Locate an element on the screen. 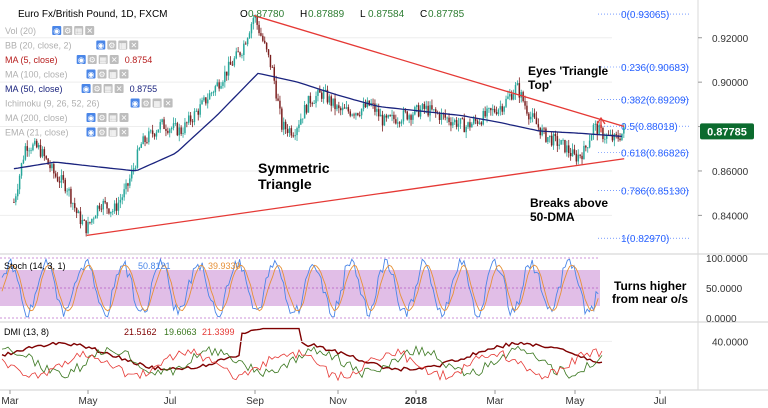  indicator-label: Ichimoku (9, 26, 52, 26) is located at coordinates (52, 104).